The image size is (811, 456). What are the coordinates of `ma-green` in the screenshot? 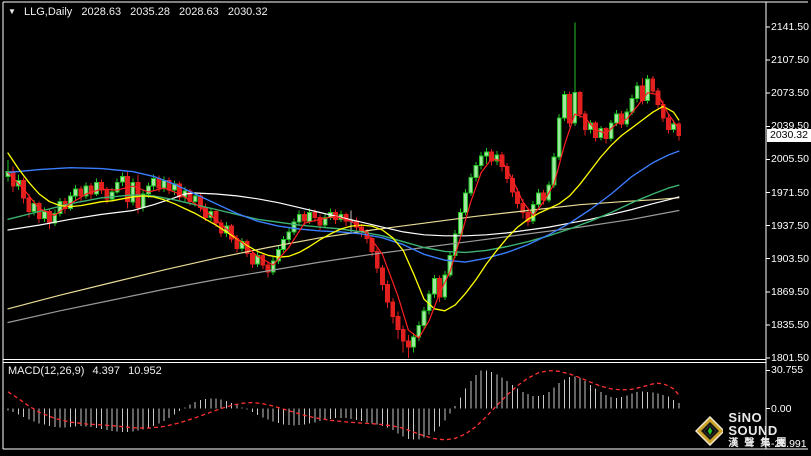 It's located at (343, 219).